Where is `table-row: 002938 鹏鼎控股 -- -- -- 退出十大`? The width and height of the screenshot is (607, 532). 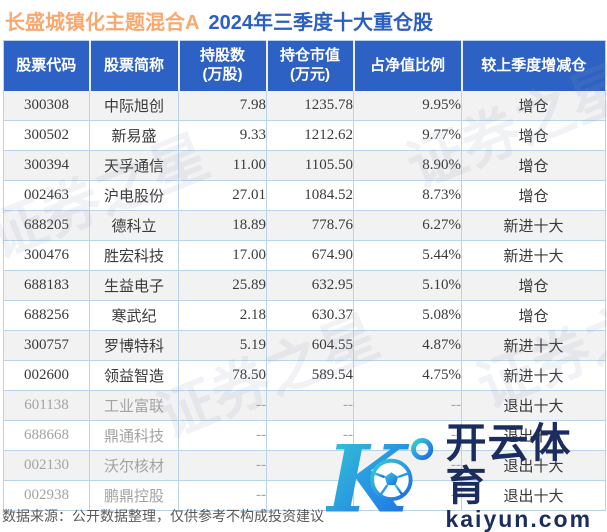
table-row: 002938 鹏鼎控股 -- -- -- 退出十大 is located at coordinates (304, 495).